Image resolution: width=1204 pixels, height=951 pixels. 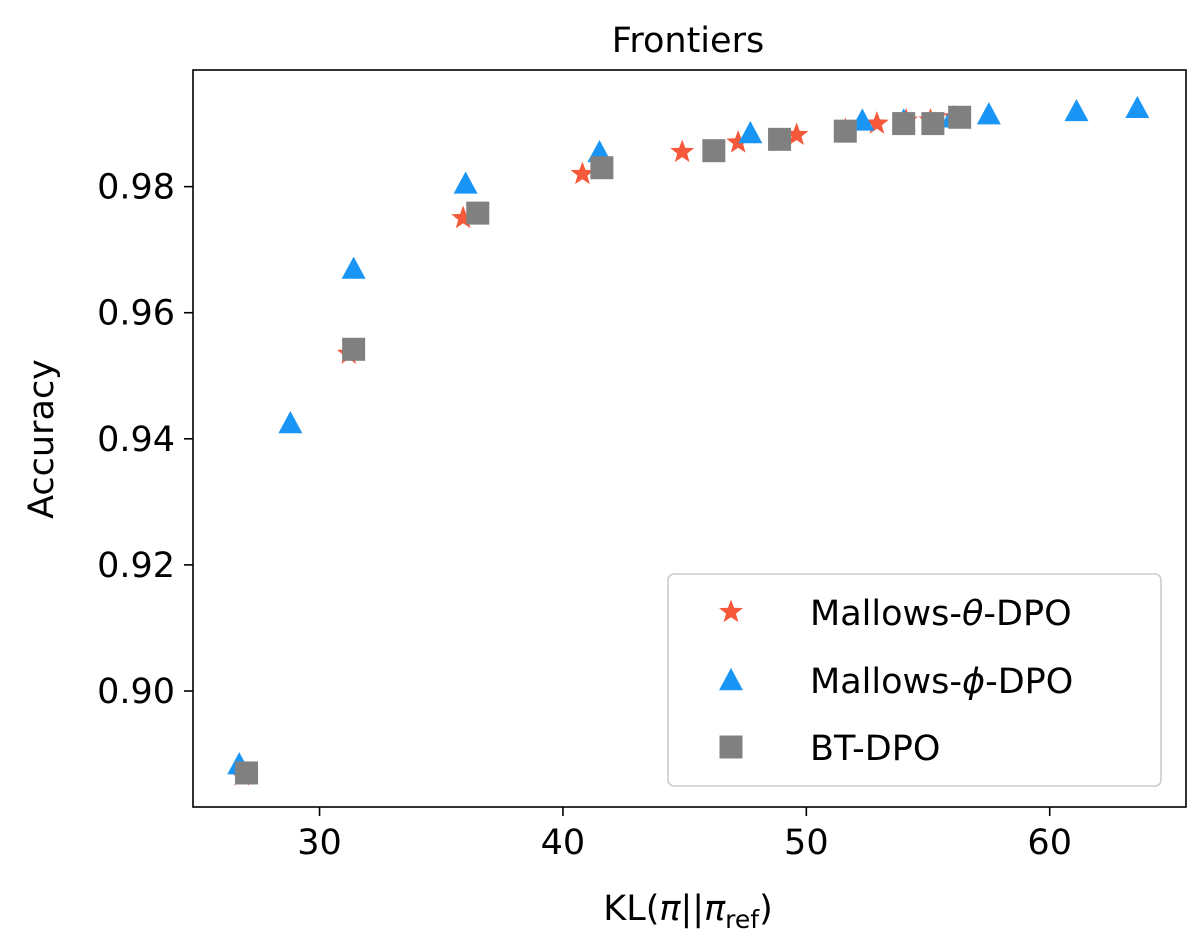 I want to click on x-tick-label: 60, so click(x=1049, y=843).